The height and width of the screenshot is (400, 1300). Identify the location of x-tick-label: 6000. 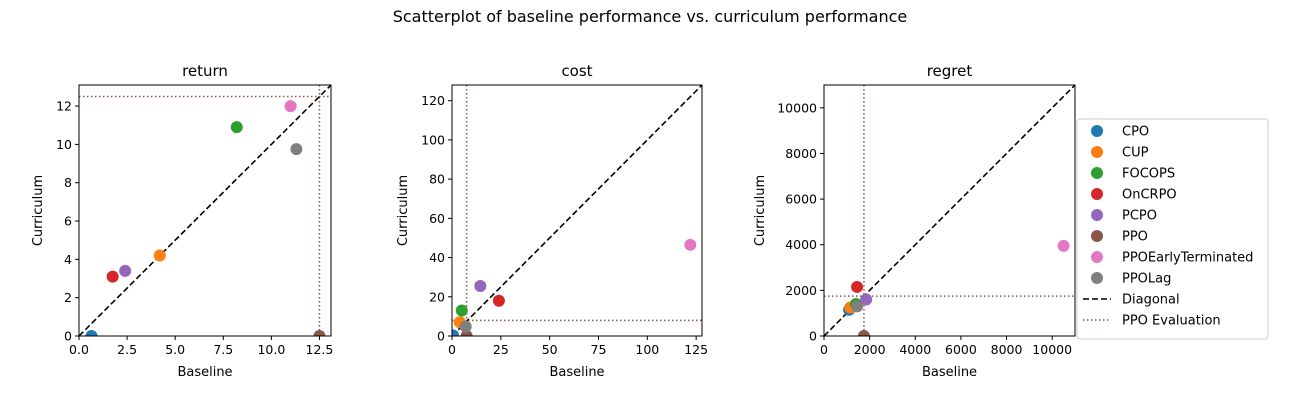
(961, 349).